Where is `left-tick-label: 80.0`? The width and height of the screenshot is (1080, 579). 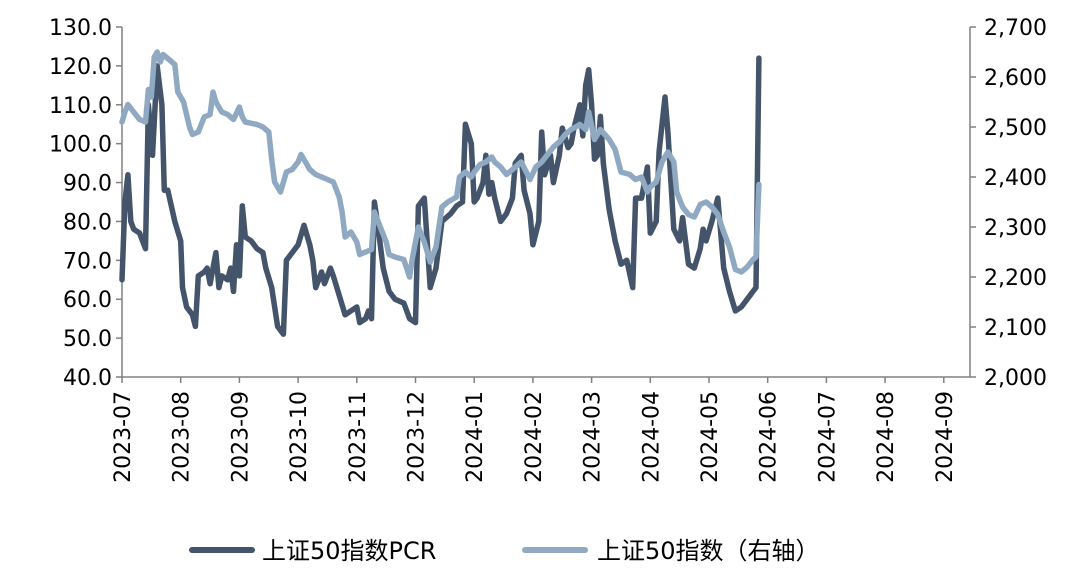 left-tick-label: 80.0 is located at coordinates (87, 222).